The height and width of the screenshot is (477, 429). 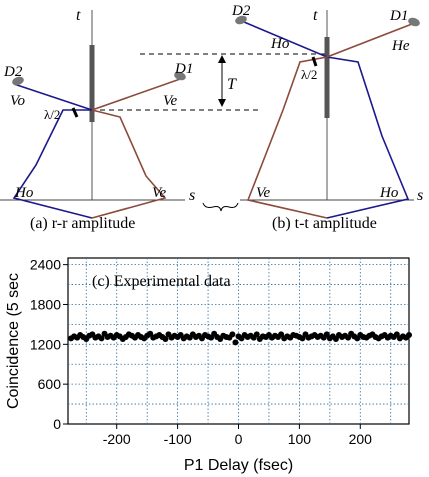 I want to click on a-d2-label: D2, so click(x=13, y=72).